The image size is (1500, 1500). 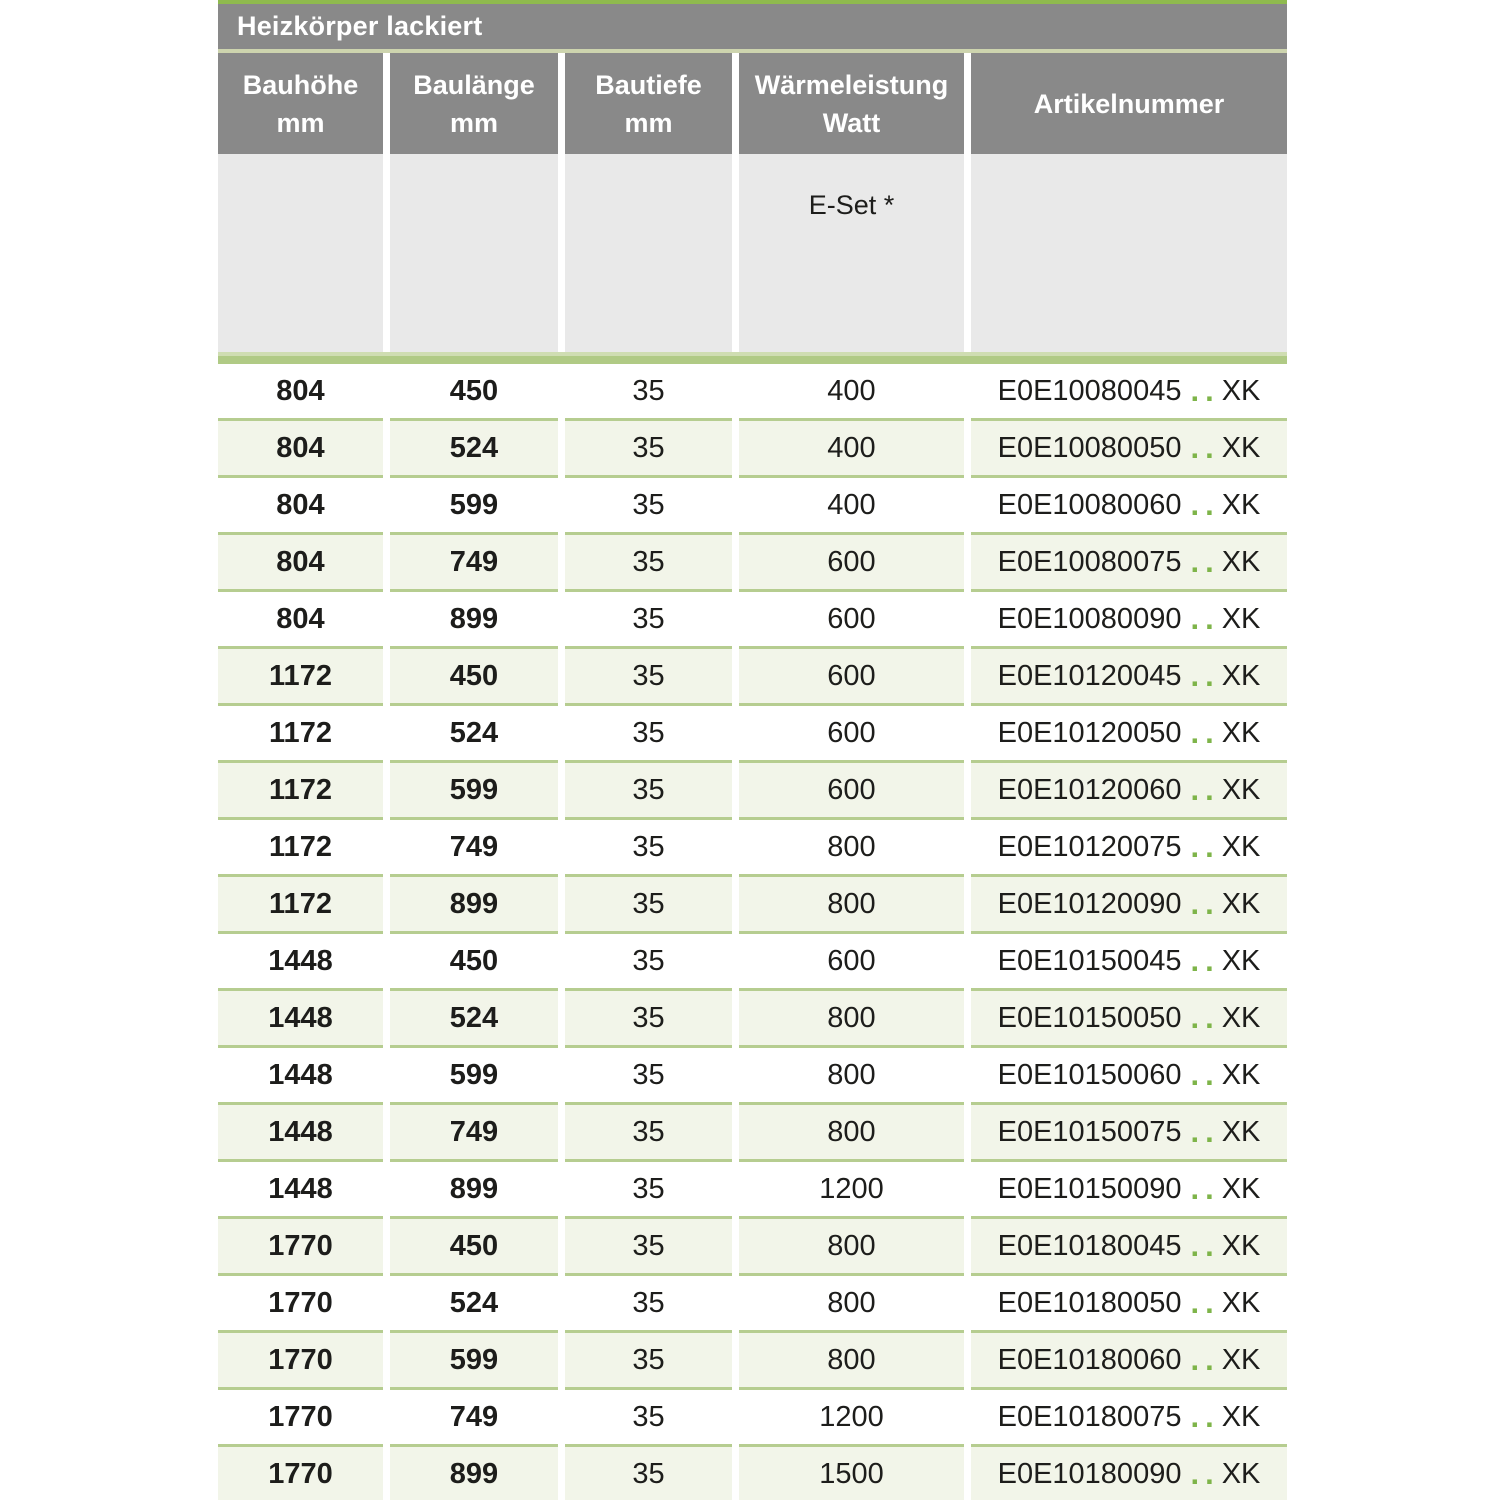 What do you see at coordinates (1089, 1131) in the screenshot?
I see `artikel-base: E0E10150075` at bounding box center [1089, 1131].